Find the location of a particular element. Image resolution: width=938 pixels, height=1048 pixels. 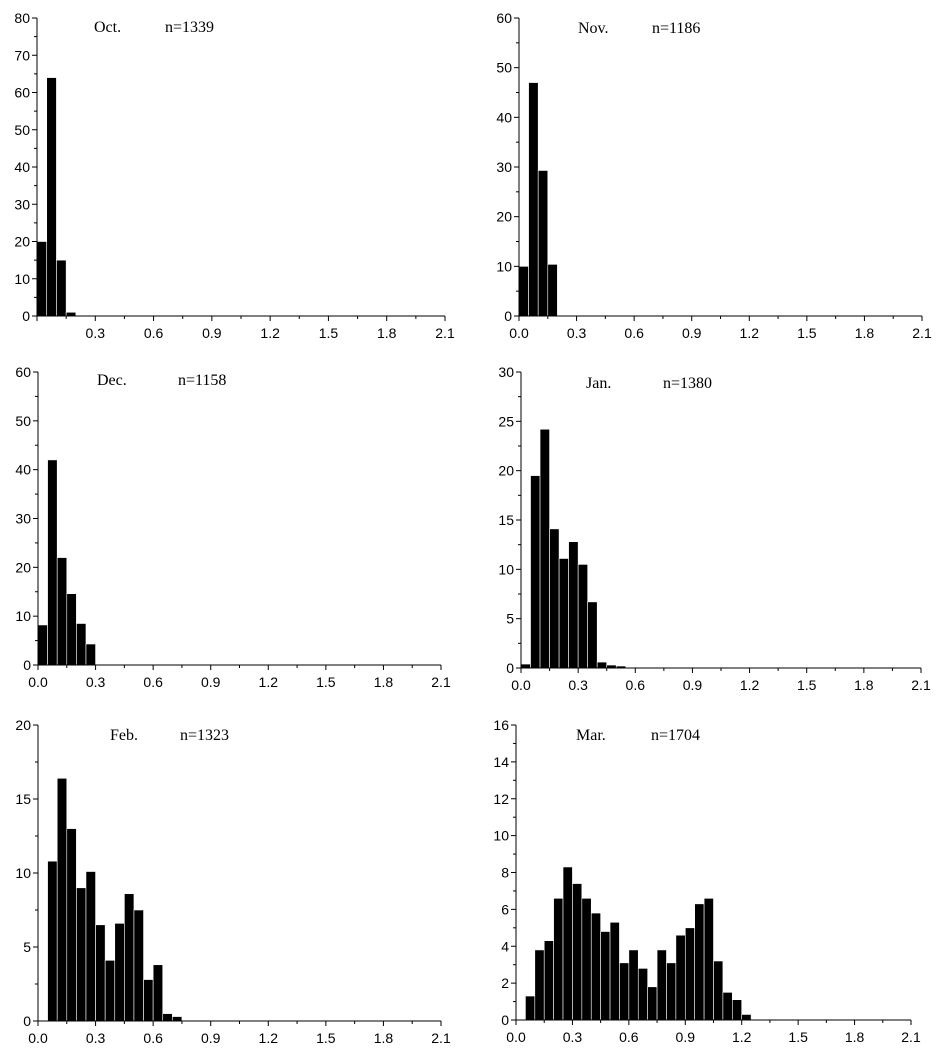

y-tick-label: 50 is located at coordinates (504, 68).